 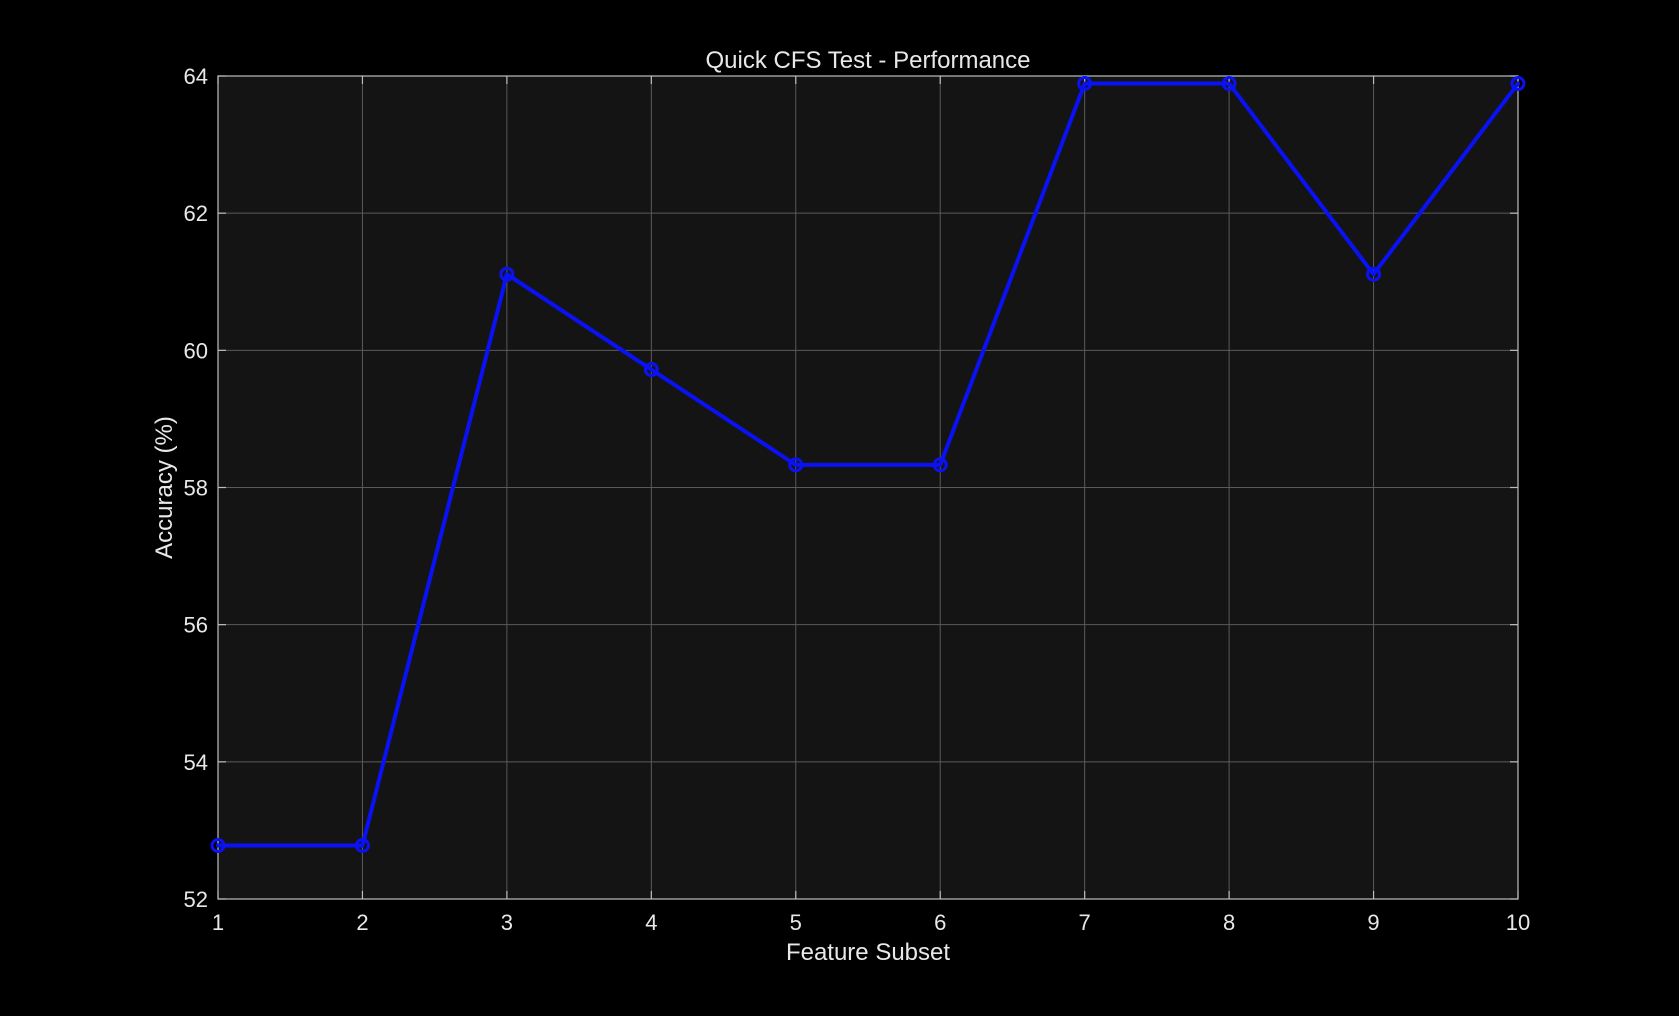 I want to click on chart-title: Quick CFS Test - Performance, so click(x=868, y=60).